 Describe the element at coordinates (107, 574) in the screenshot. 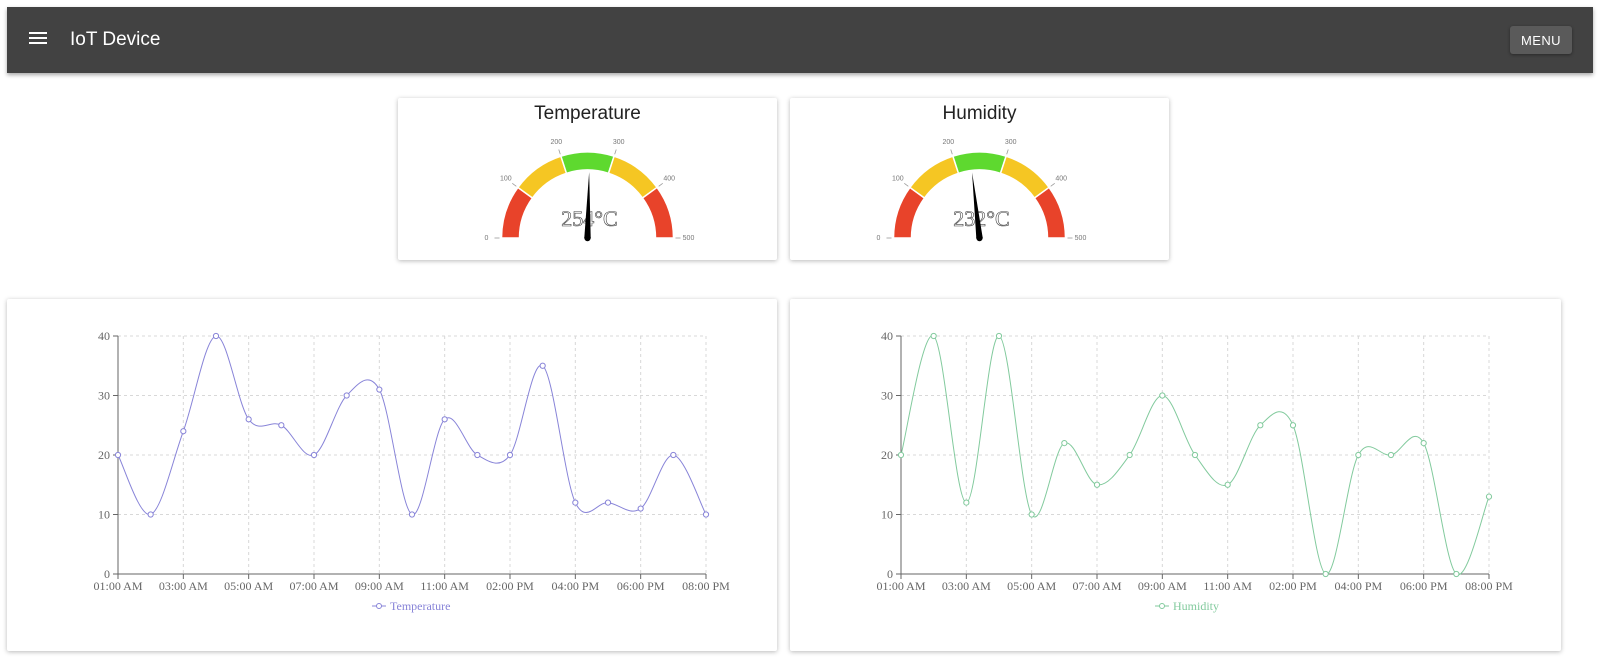

I see `y-tick-label: 0` at that location.